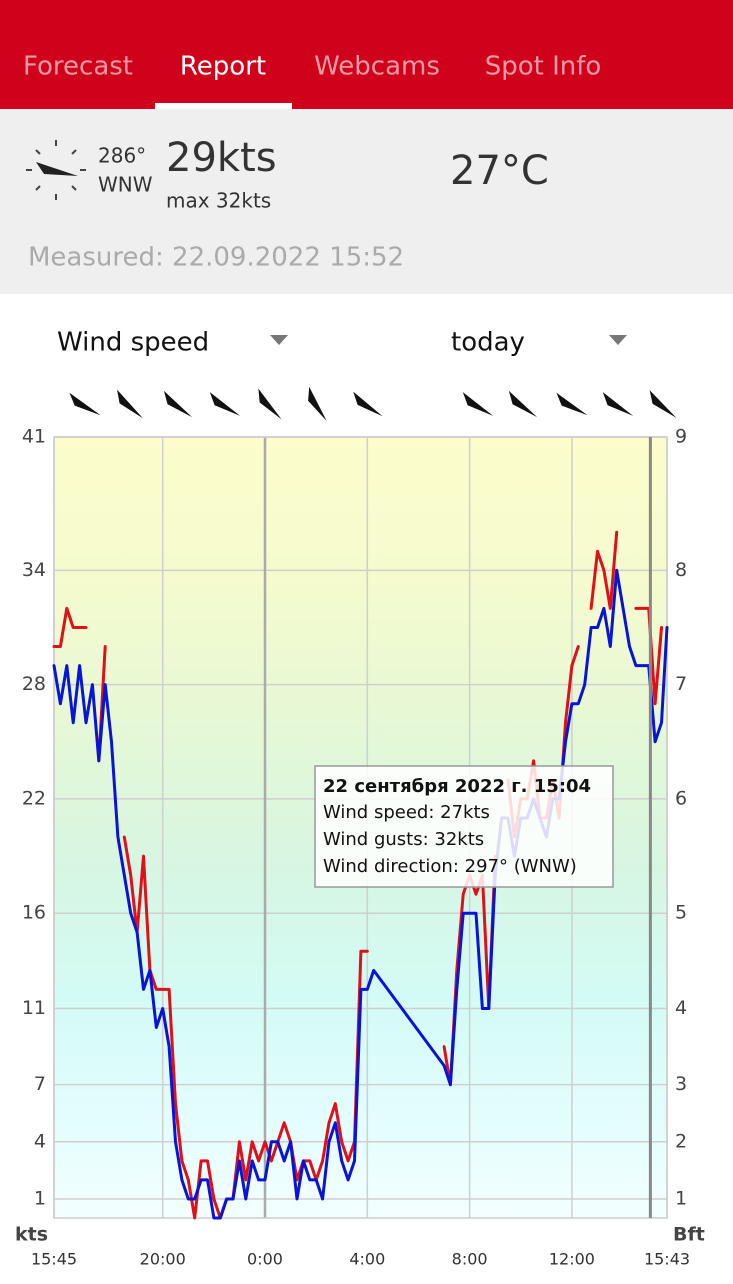 Image resolution: width=733 pixels, height=1284 pixels. What do you see at coordinates (499, 171) in the screenshot?
I see `temperature: 27°C` at bounding box center [499, 171].